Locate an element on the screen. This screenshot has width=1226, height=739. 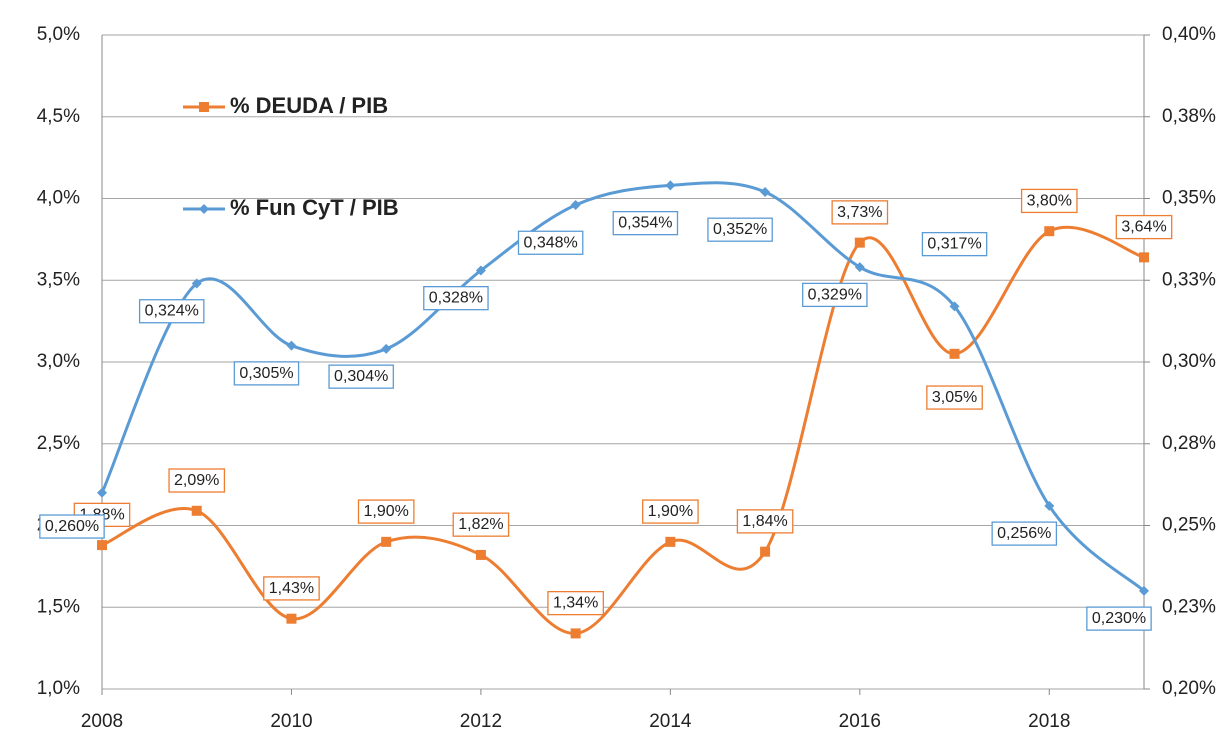
data-label: 3,73% is located at coordinates (859, 212).